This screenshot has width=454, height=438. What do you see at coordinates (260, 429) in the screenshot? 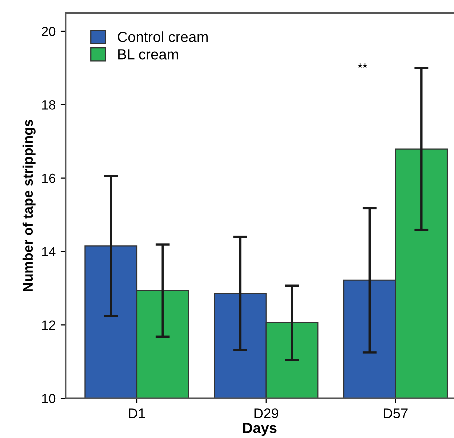
I see `x-axis-title: Days` at bounding box center [260, 429].